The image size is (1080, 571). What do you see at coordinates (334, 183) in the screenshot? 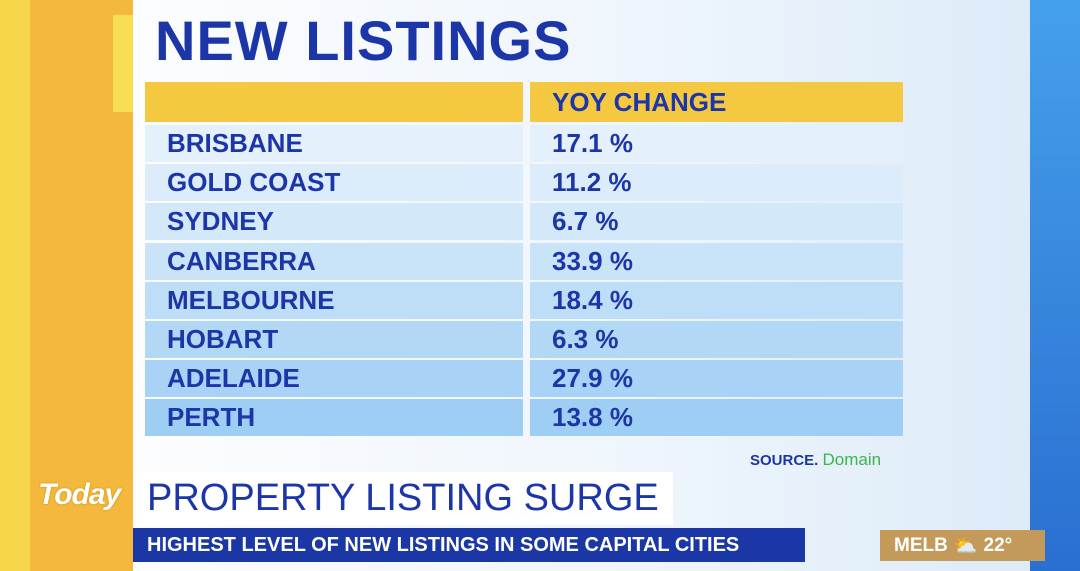
I see `city-cell: GOLD COAST` at bounding box center [334, 183].